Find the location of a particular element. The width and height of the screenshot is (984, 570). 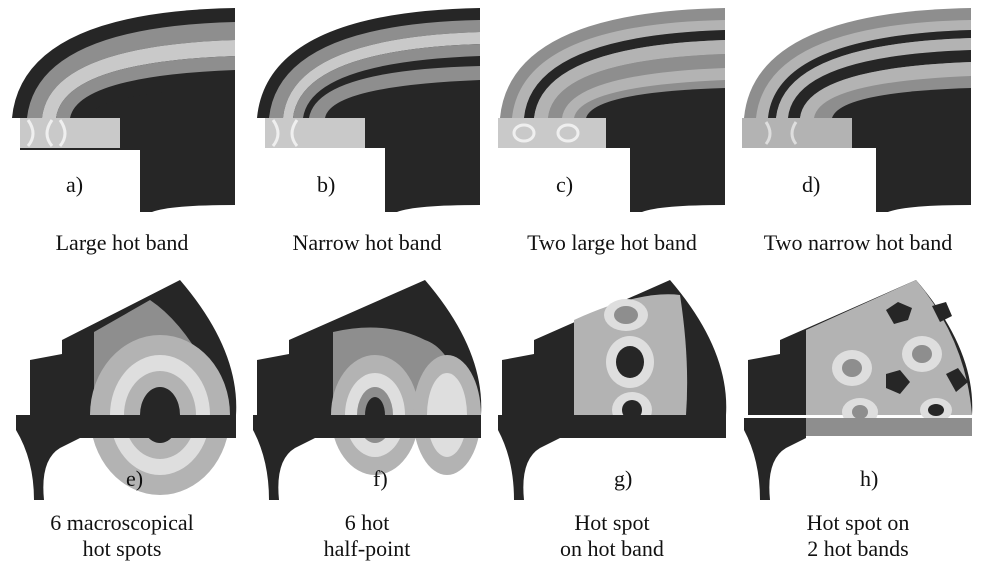

panel-caption-f-line2: half-point is located at coordinates (367, 548).